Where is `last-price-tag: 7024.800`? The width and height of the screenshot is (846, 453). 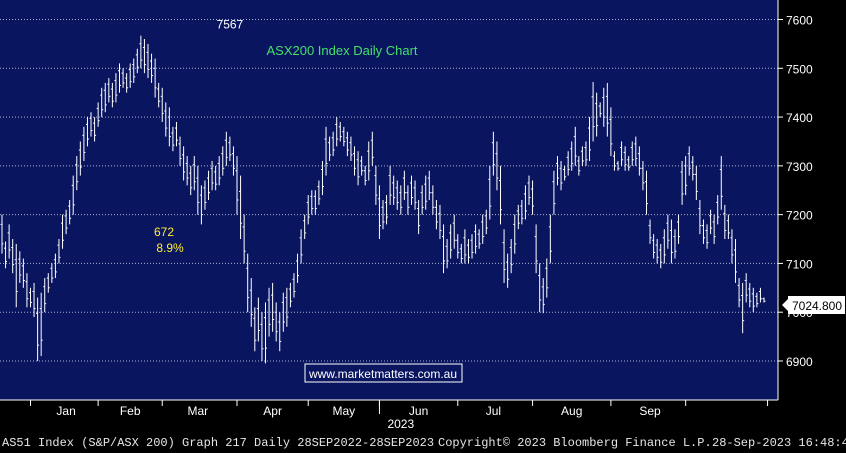 last-price-tag: 7024.800 is located at coordinates (813, 305).